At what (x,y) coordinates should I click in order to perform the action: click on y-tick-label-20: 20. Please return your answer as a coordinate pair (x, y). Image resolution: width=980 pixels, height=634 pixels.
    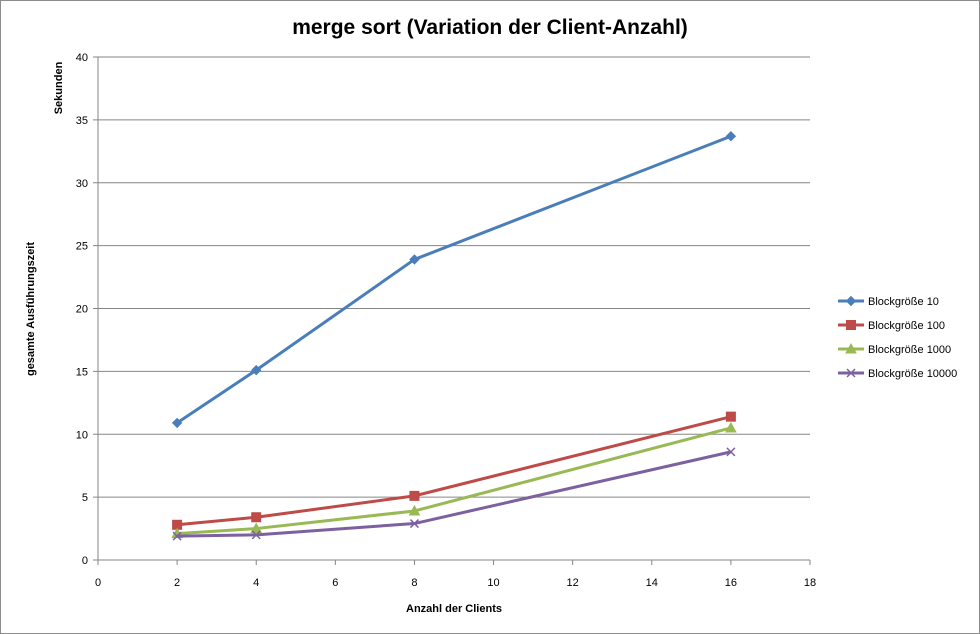
    Looking at the image, I should click on (82, 310).